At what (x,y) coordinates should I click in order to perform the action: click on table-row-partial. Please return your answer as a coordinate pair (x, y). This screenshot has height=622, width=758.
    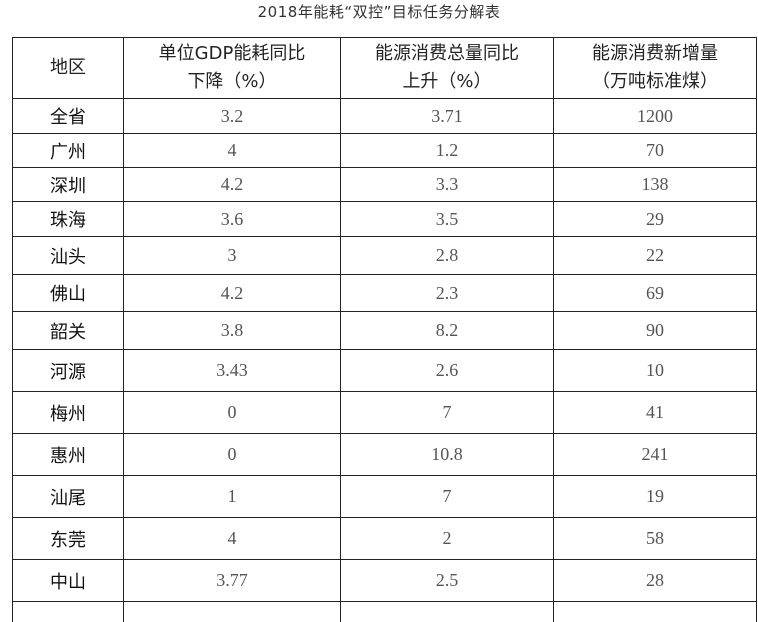
    Looking at the image, I should click on (385, 612).